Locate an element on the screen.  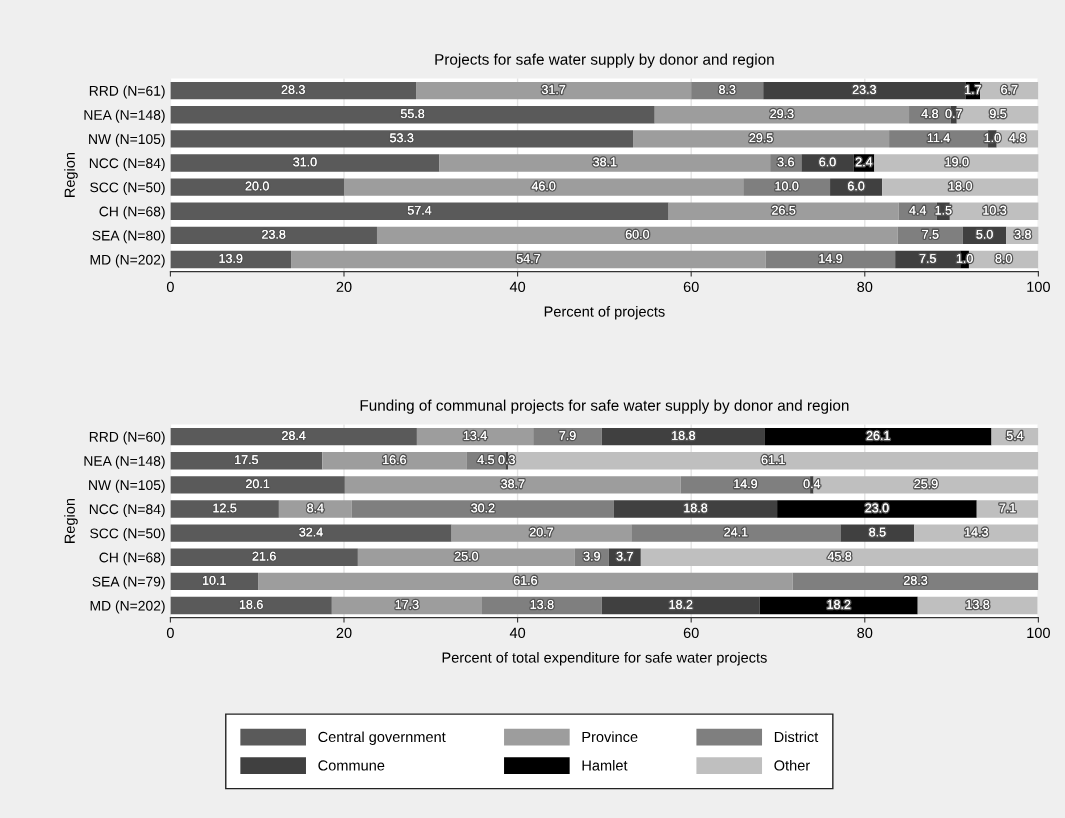
data-label: 23.3 is located at coordinates (864, 89).